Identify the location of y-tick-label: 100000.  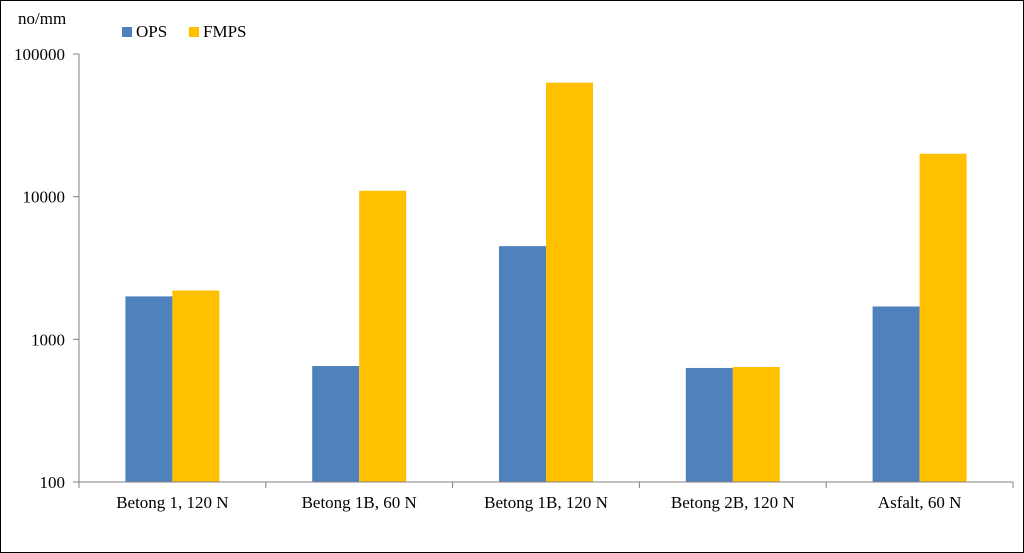
(39, 54).